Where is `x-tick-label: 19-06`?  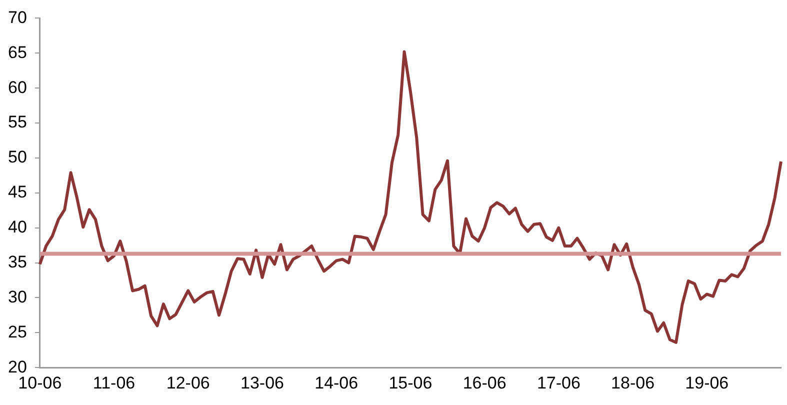
x-tick-label: 19-06 is located at coordinates (707, 382).